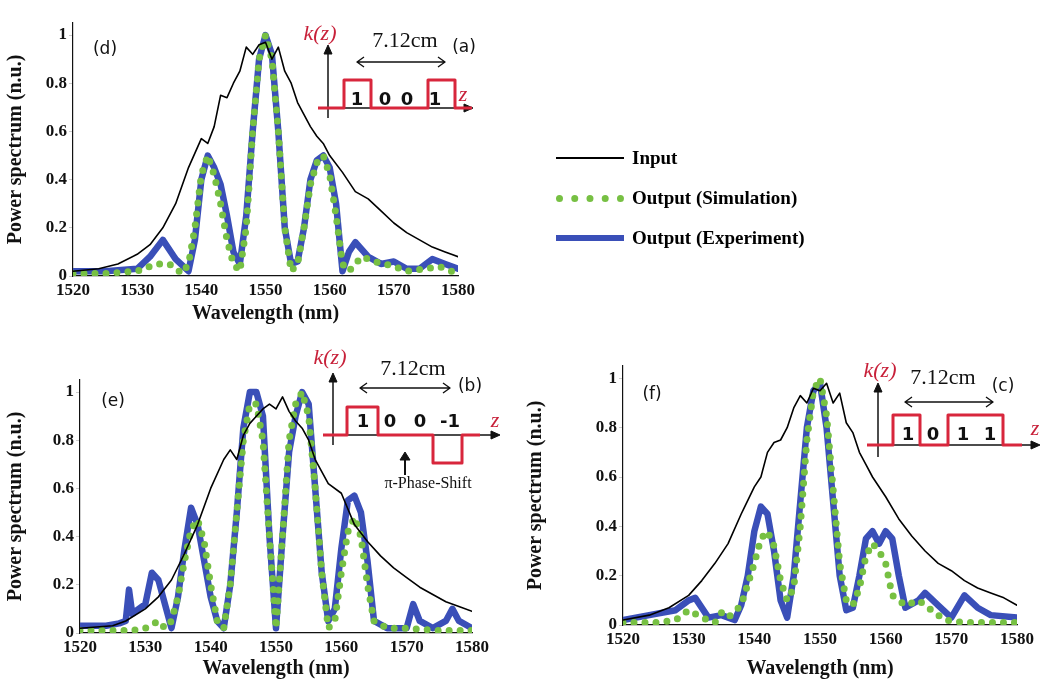 The width and height of the screenshot is (1044, 685). What do you see at coordinates (463, 94) in the screenshot?
I see `annotation: z` at bounding box center [463, 94].